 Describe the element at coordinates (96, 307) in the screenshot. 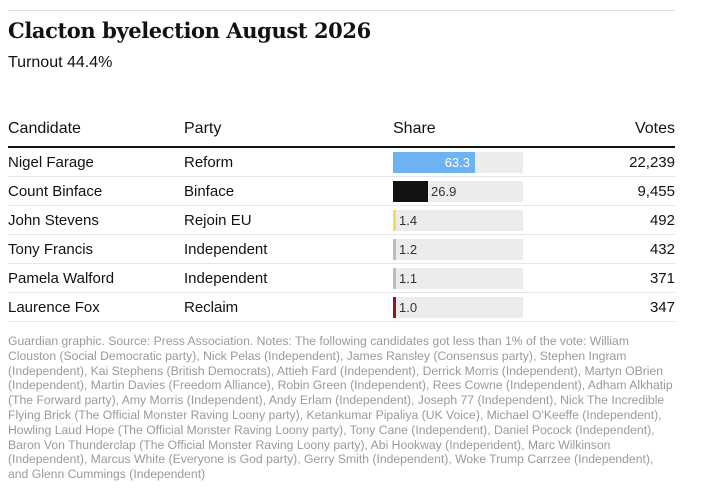

I see `candidate-name: Laurence Fox` at that location.